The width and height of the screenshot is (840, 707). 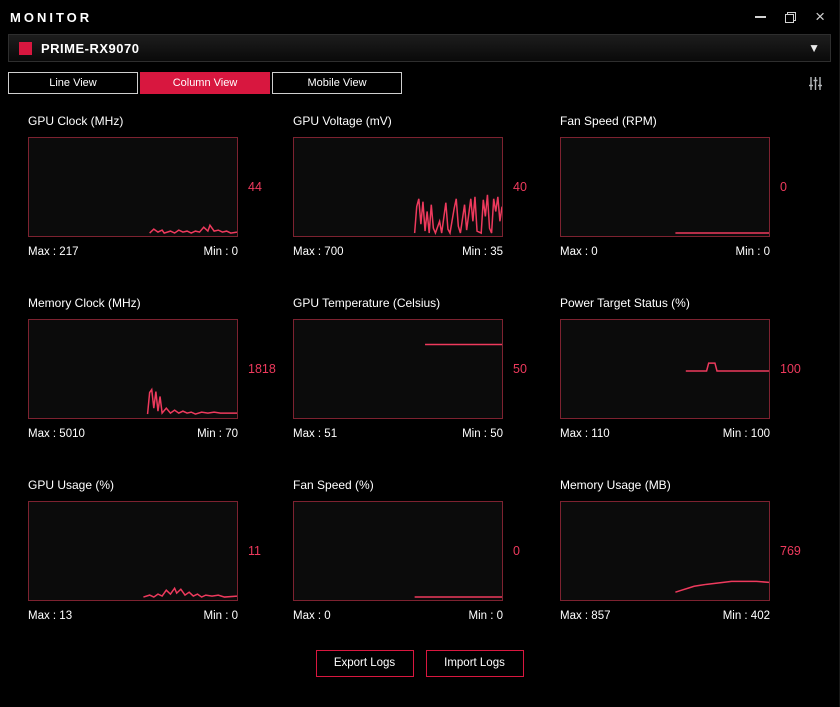 What do you see at coordinates (262, 369) in the screenshot?
I see `chart-current-value: 1818` at bounding box center [262, 369].